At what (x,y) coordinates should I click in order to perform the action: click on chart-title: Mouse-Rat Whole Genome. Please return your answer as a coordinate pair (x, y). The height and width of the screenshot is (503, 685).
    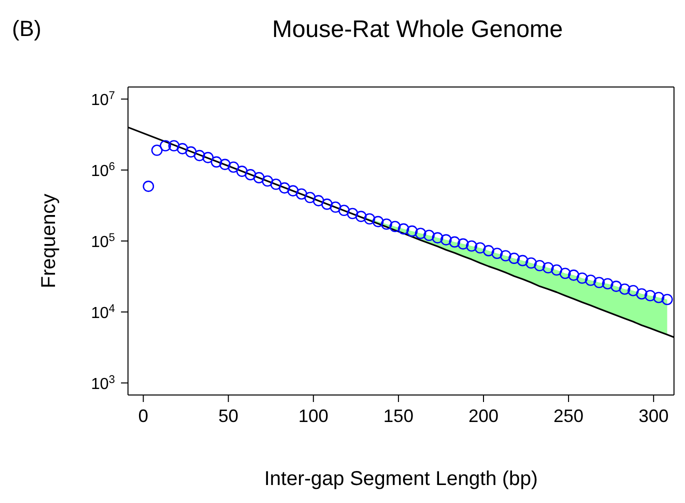
    Looking at the image, I should click on (417, 30).